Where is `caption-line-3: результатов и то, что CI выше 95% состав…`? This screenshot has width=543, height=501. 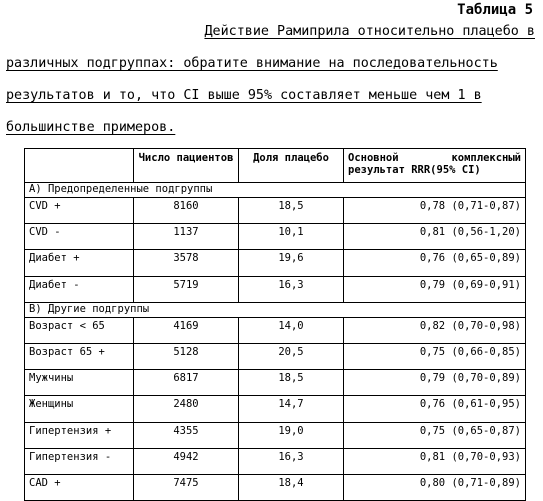 caption-line-3: результатов и то, что CI выше 95% состав… is located at coordinates (244, 95).